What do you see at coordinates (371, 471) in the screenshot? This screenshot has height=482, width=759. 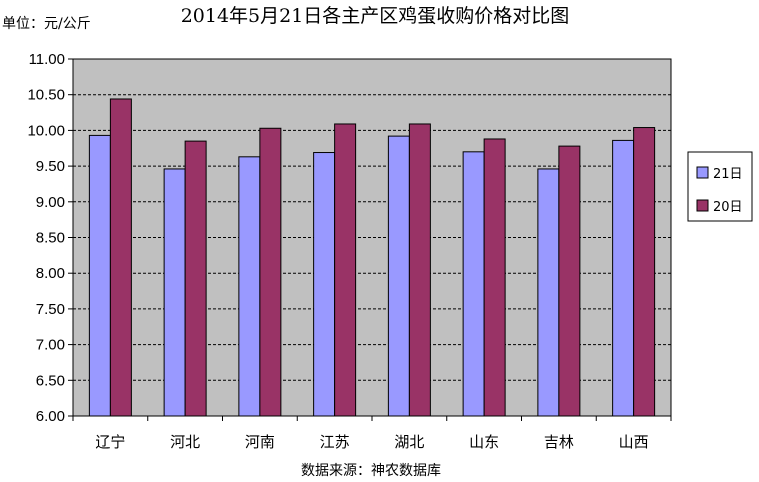 I see `source-note: 数据来源：神农数据库` at bounding box center [371, 471].